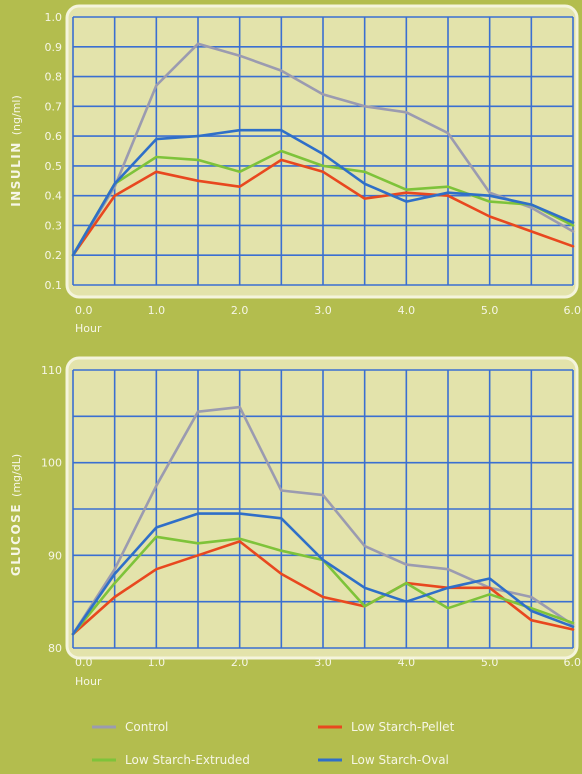  Describe the element at coordinates (51, 370) in the screenshot. I see `y-tick-label: 110` at that location.